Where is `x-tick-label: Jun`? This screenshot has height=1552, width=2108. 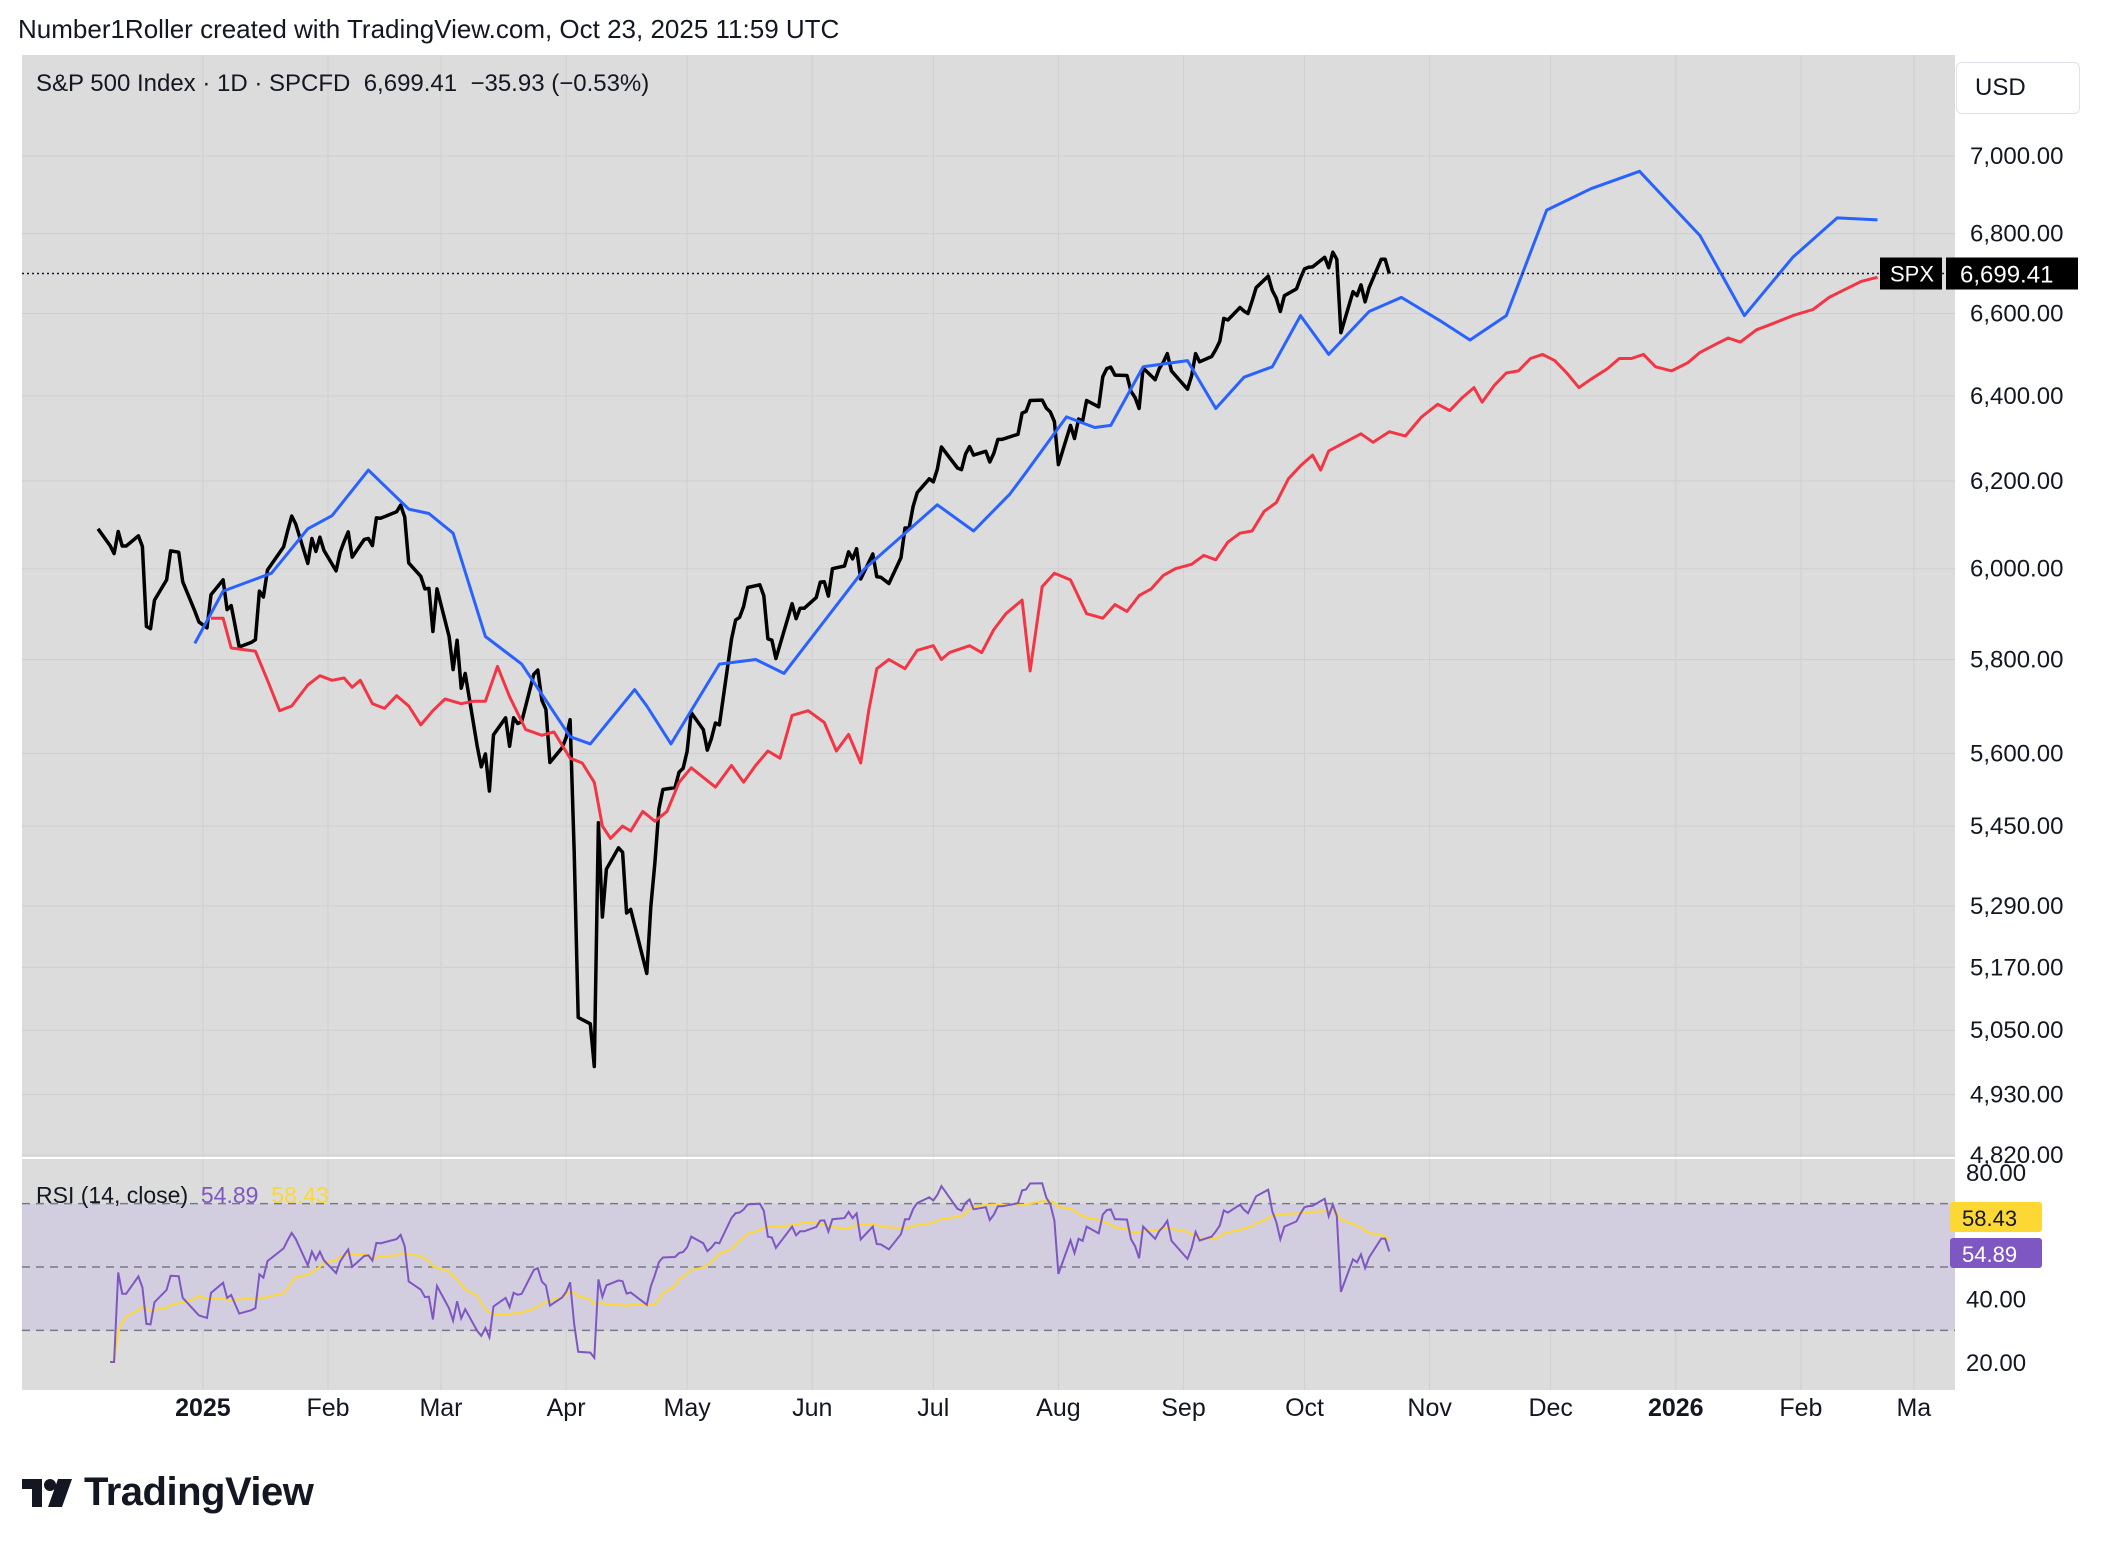
x-tick-label: Jun is located at coordinates (812, 1408).